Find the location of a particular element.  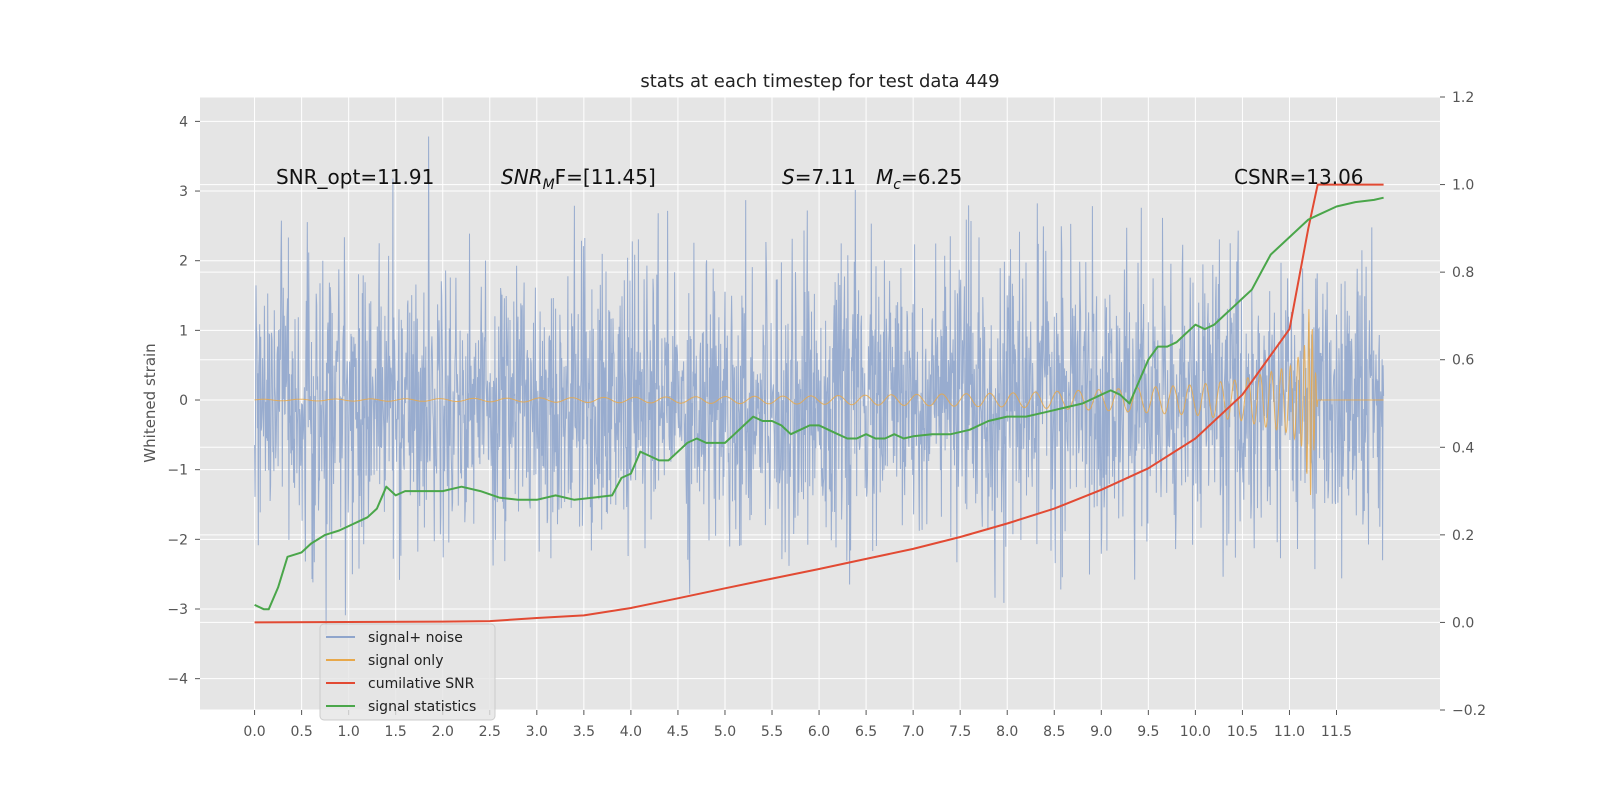

x-tick-label: 9.5 is located at coordinates (1148, 732).